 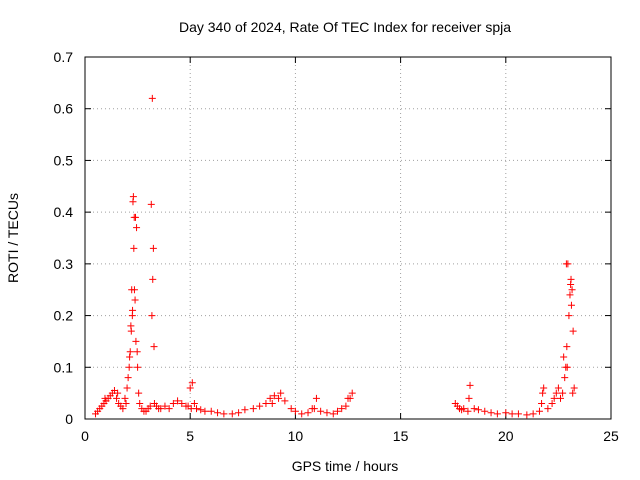 What do you see at coordinates (64, 109) in the screenshot?
I see `y-tick-label: 0.6` at bounding box center [64, 109].